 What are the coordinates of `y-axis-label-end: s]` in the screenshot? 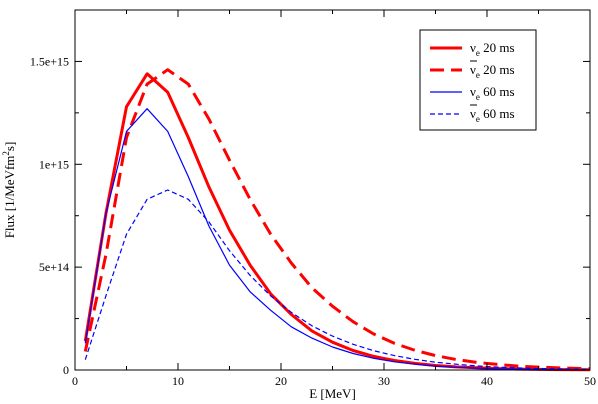 It's located at (9, 146).